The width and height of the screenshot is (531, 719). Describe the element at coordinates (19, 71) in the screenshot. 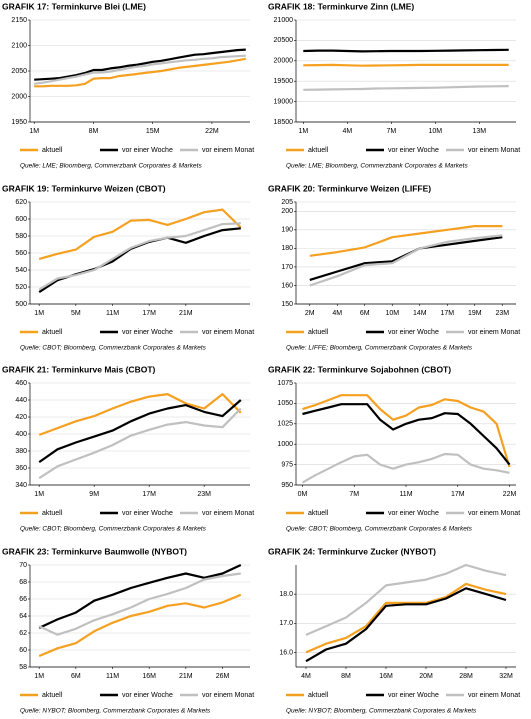

I see `y-tick-label: 2050` at that location.